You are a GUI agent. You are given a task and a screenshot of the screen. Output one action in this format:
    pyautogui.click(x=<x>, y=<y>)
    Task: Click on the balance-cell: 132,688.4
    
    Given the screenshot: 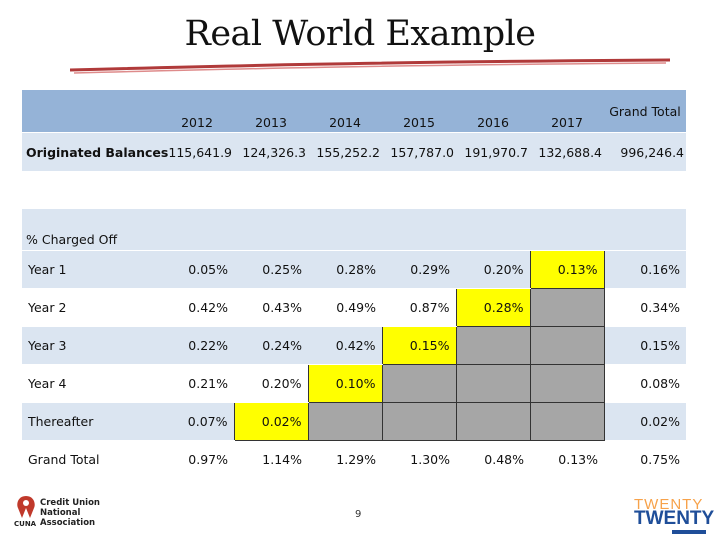 What is the action you would take?
    pyautogui.click(x=567, y=152)
    